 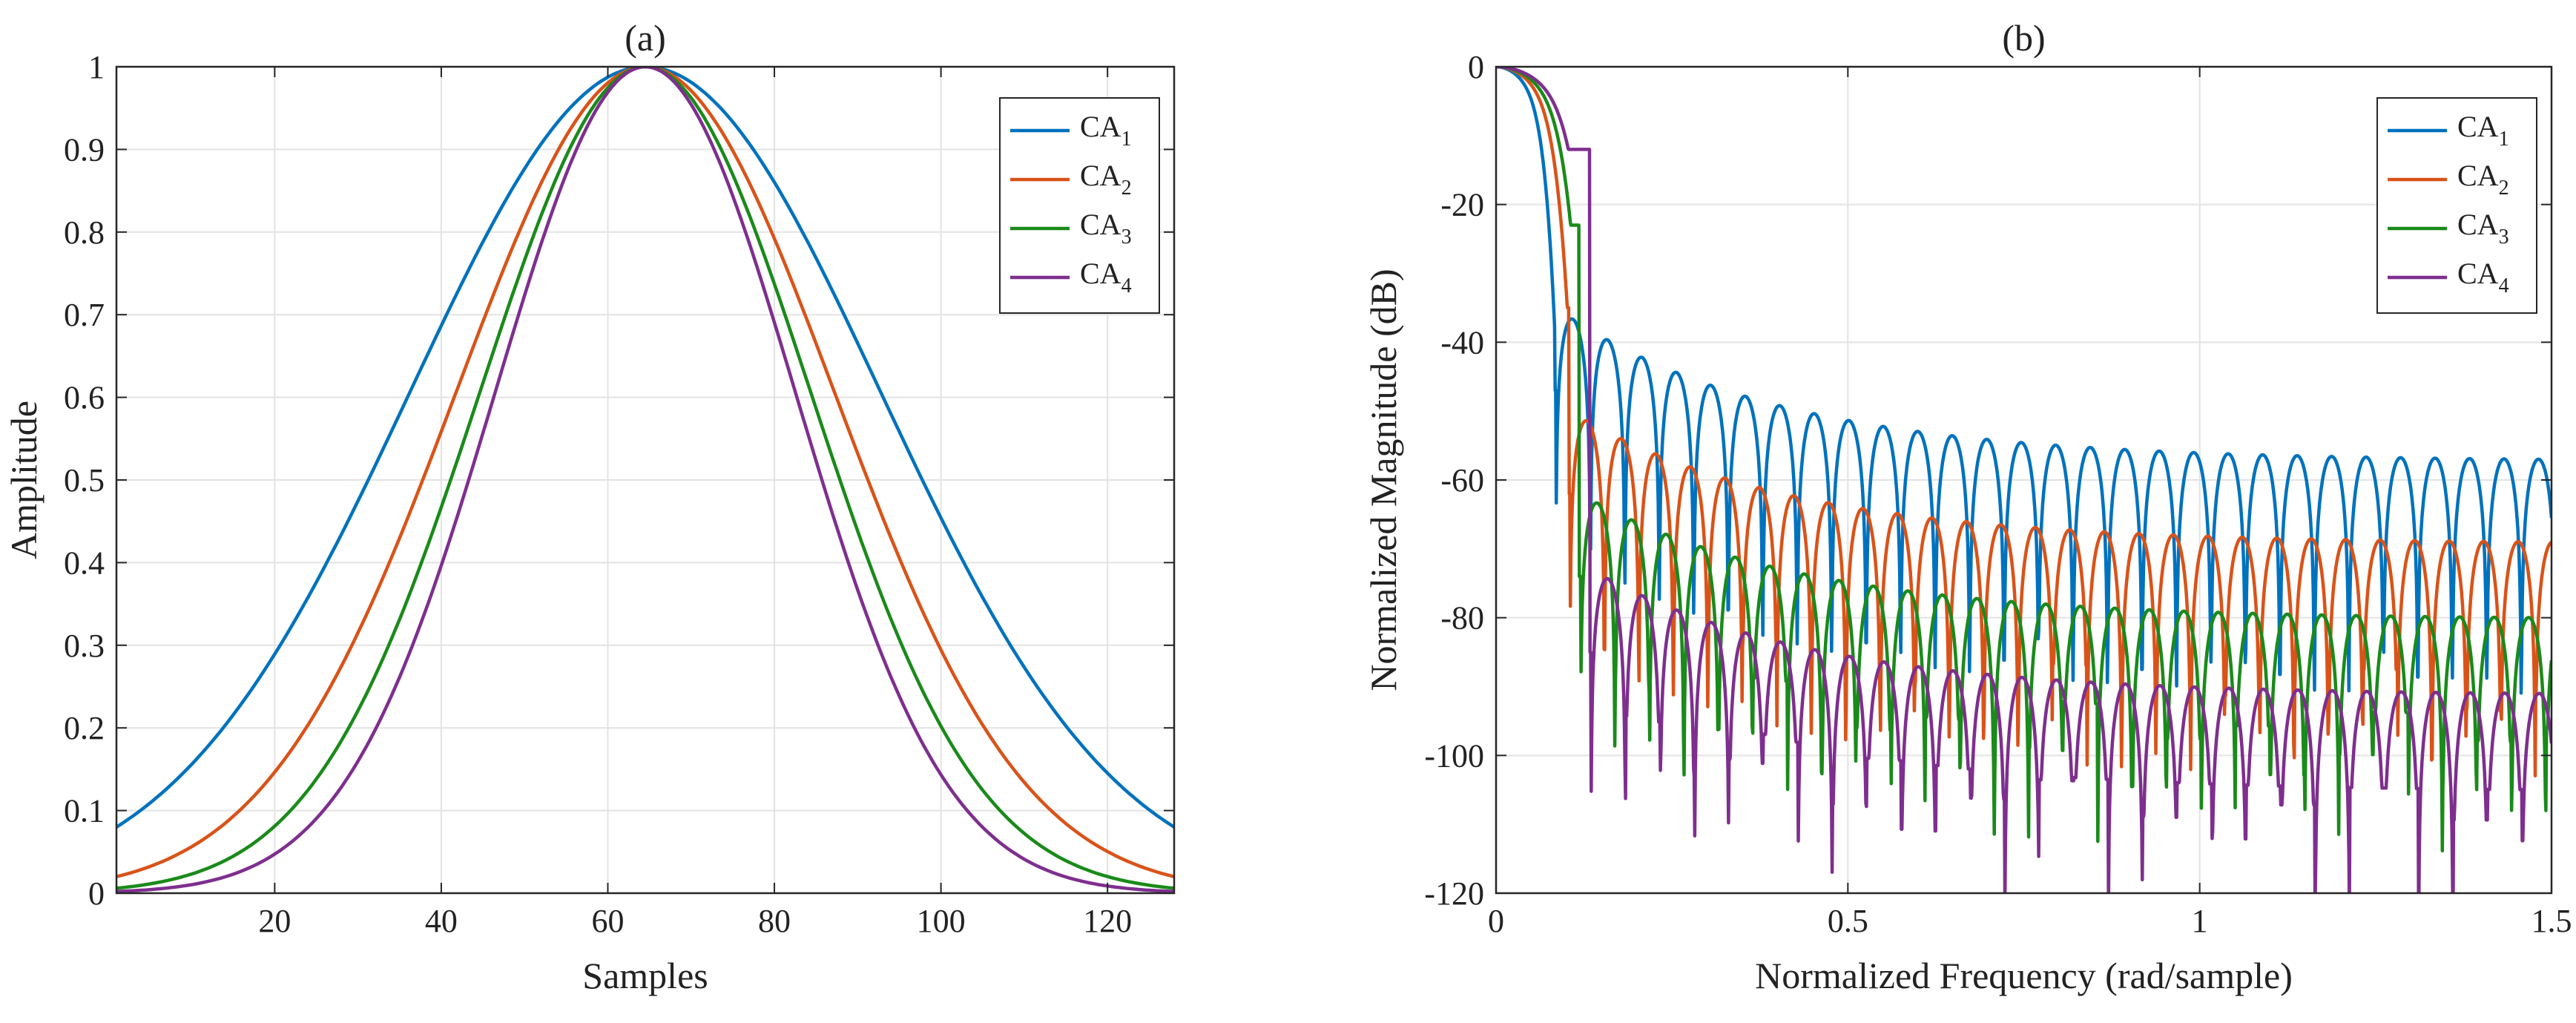 I want to click on chart-title: (b), so click(x=2024, y=38).